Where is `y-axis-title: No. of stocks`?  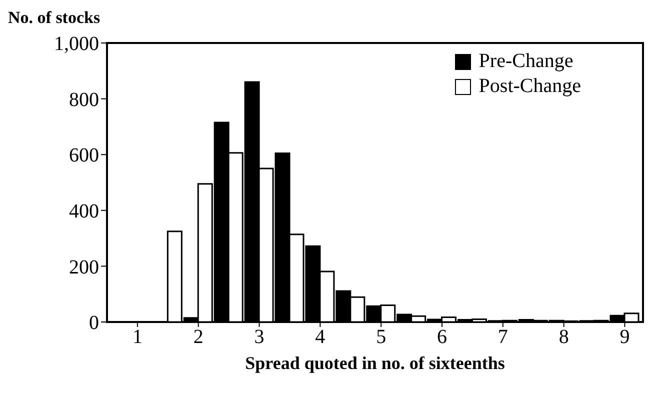 y-axis-title: No. of stocks is located at coordinates (54, 18).